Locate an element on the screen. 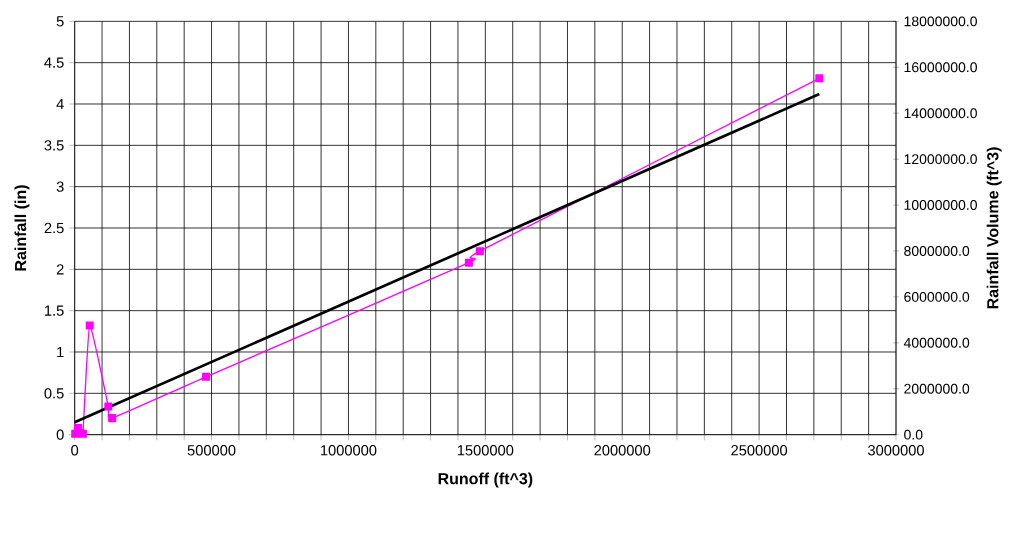 This screenshot has height=543, width=1032. y-tick-label: 3.5 is located at coordinates (54, 145).